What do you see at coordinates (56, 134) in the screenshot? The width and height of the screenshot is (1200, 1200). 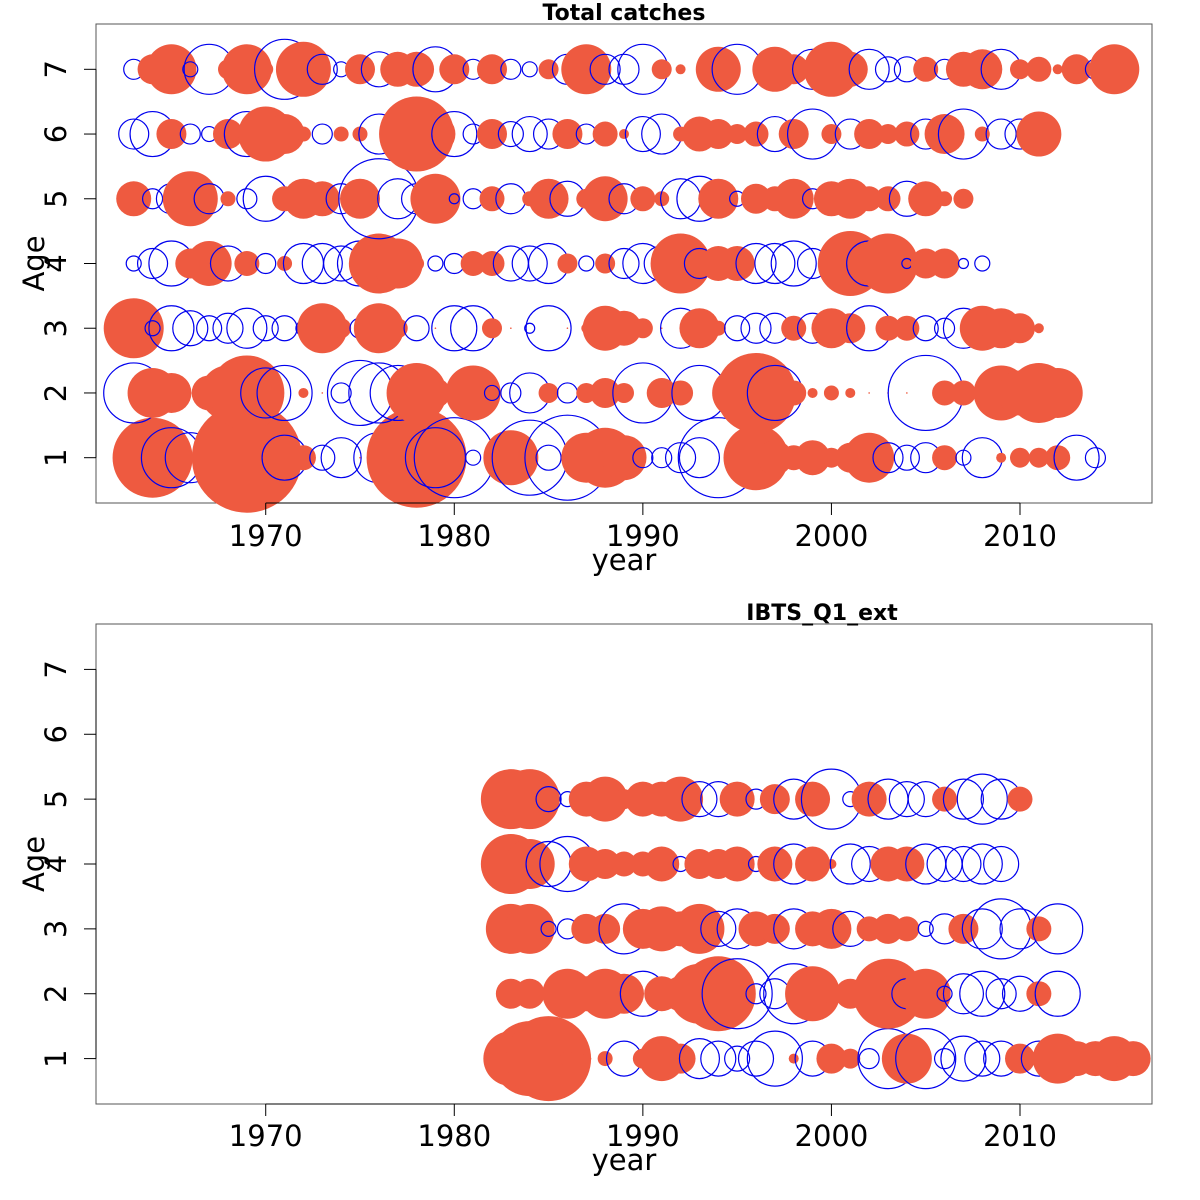 I see `y-tick-label: 6` at bounding box center [56, 134].